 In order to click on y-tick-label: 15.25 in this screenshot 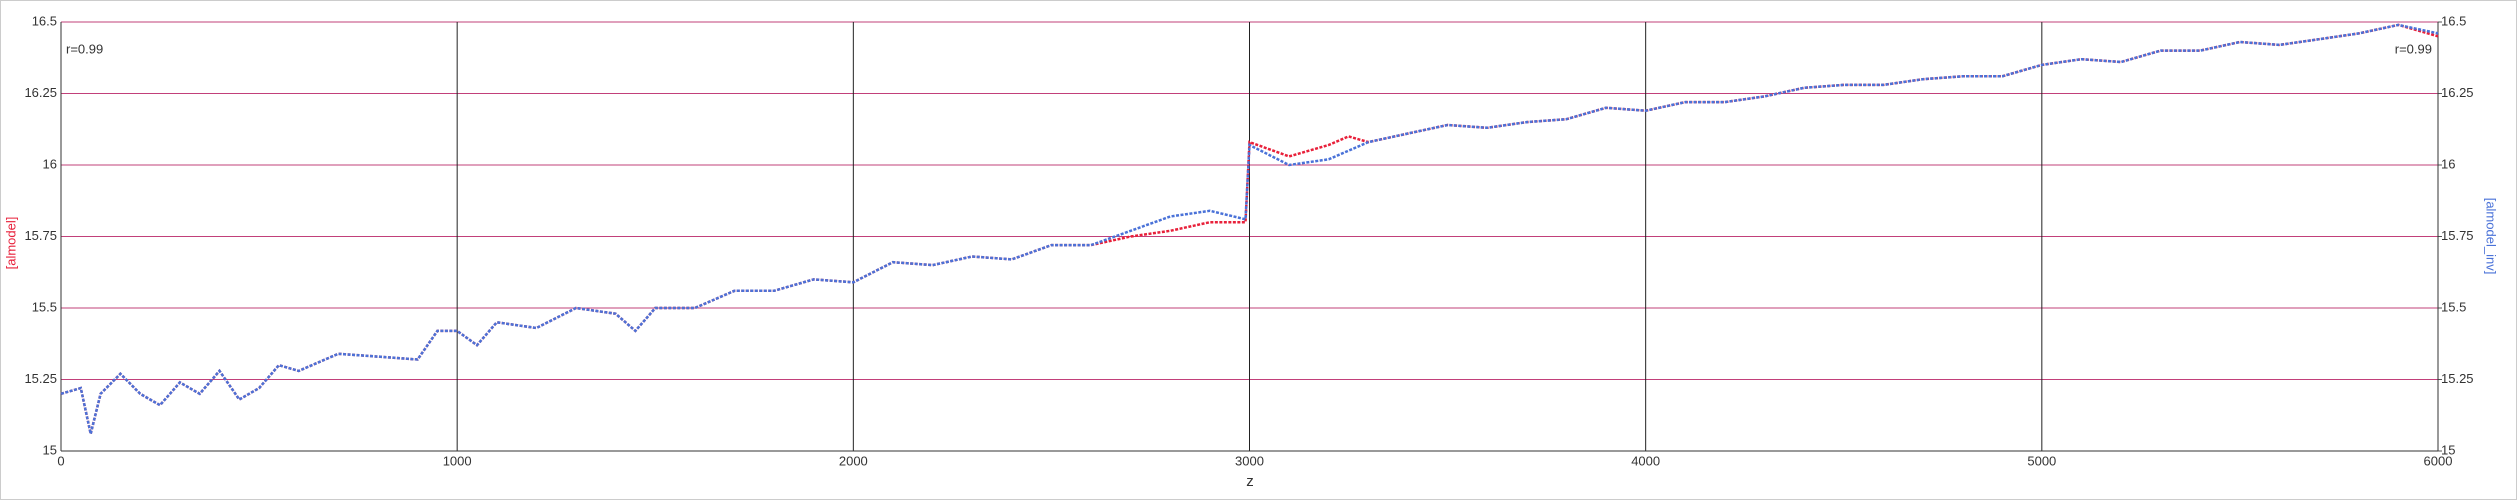, I will do `click(40, 378)`.